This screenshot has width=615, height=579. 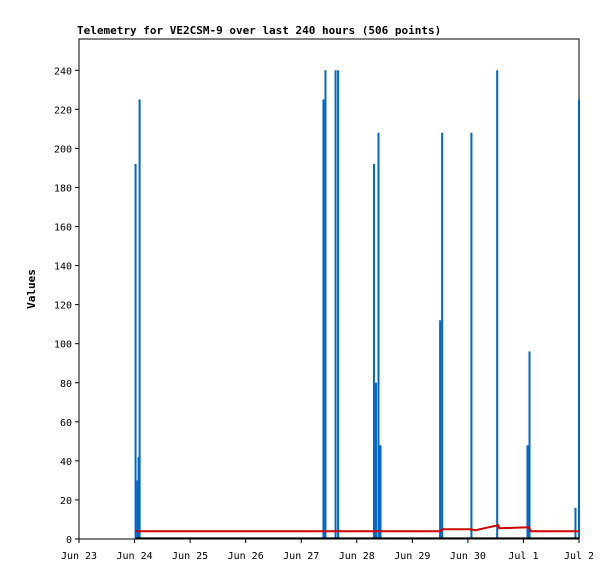 I want to click on y-tick-label: 160, so click(x=63, y=228).